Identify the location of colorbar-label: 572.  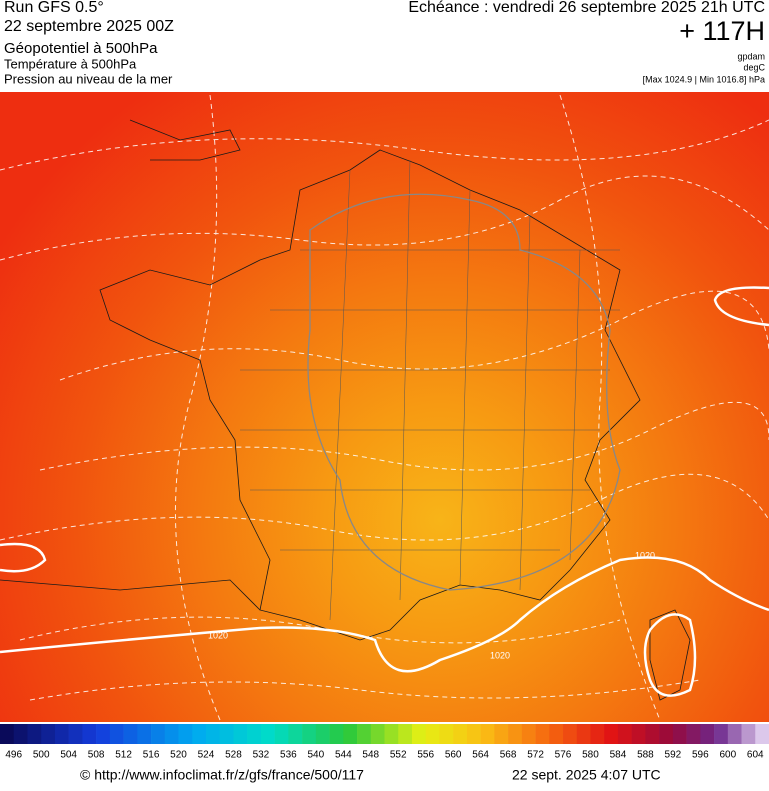
(535, 755).